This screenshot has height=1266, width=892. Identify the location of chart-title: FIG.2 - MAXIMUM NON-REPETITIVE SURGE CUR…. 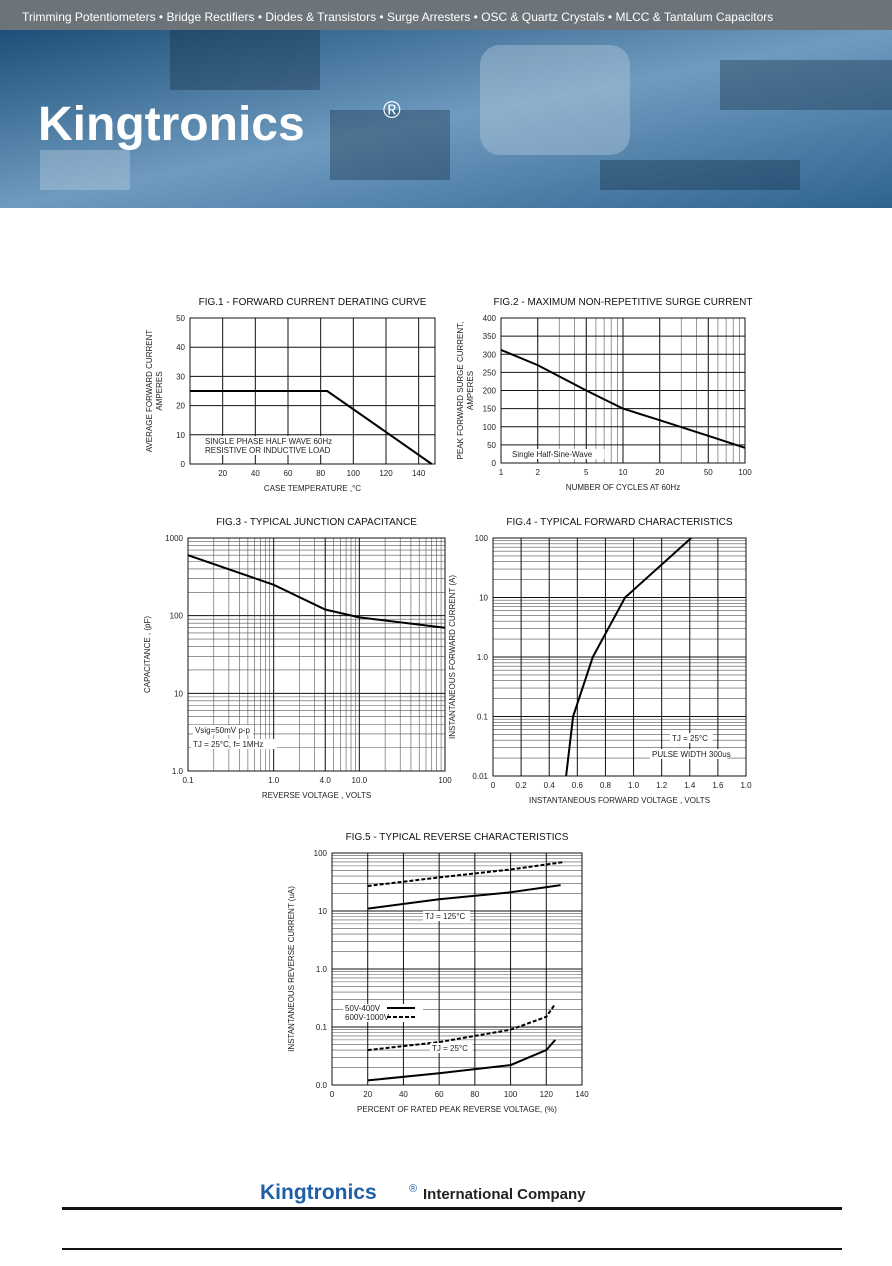
(623, 302).